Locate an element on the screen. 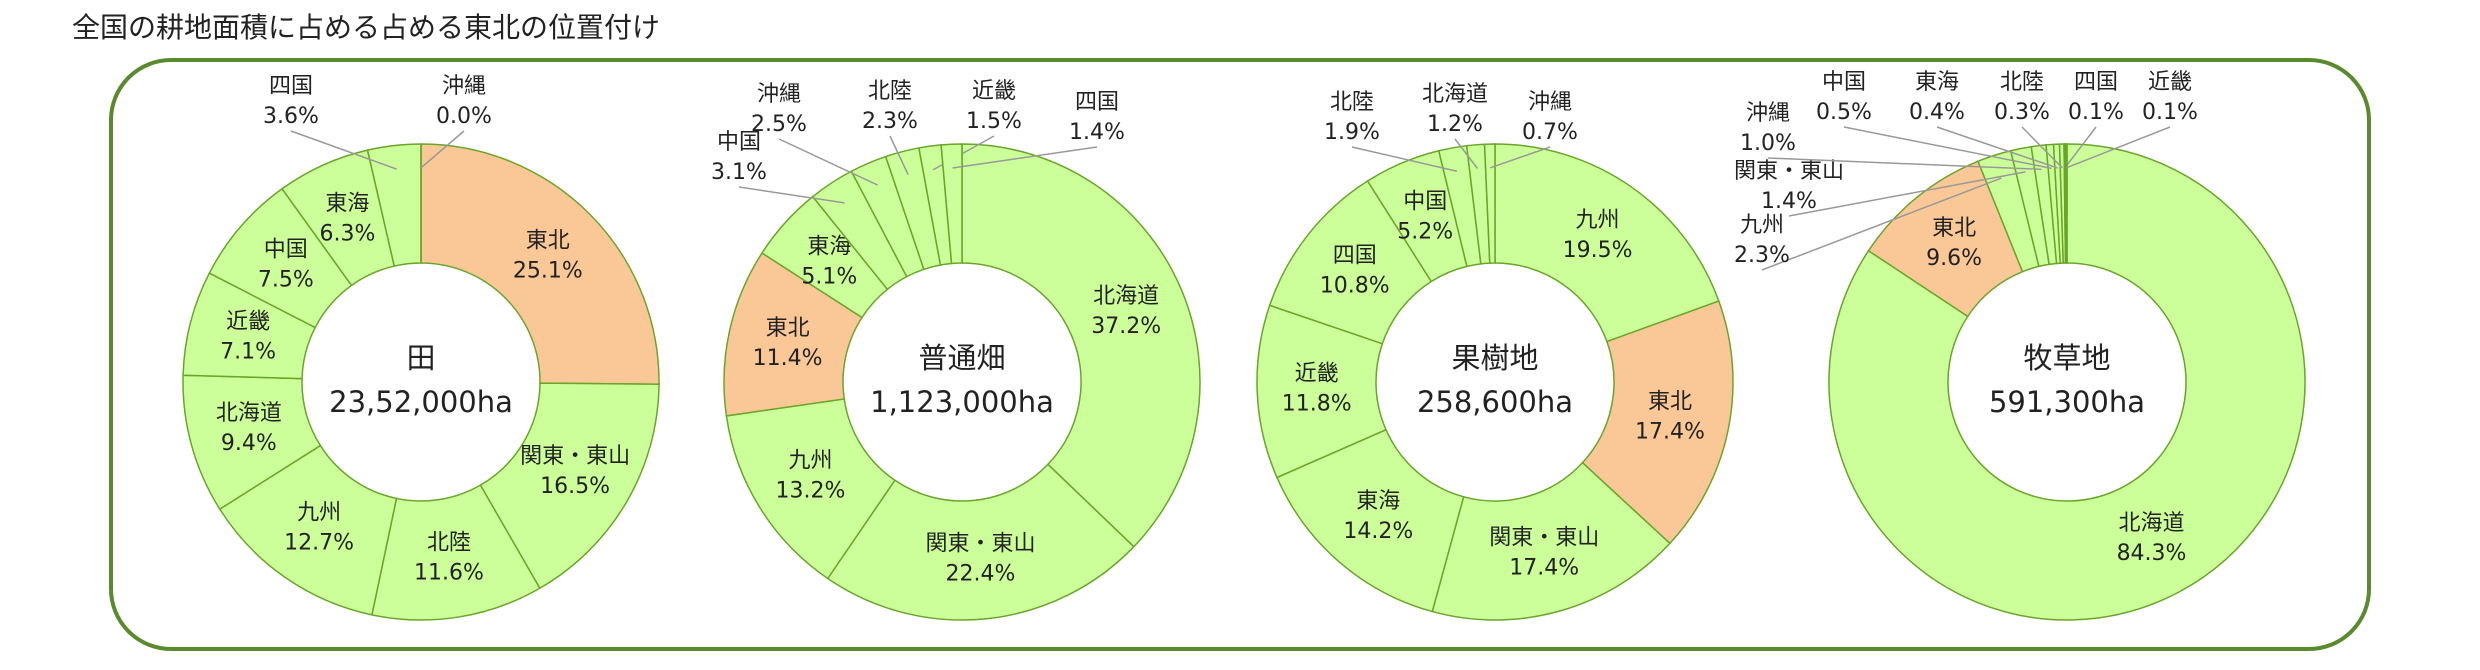 The height and width of the screenshot is (670, 2480). value-label: 0.4% is located at coordinates (1937, 112).